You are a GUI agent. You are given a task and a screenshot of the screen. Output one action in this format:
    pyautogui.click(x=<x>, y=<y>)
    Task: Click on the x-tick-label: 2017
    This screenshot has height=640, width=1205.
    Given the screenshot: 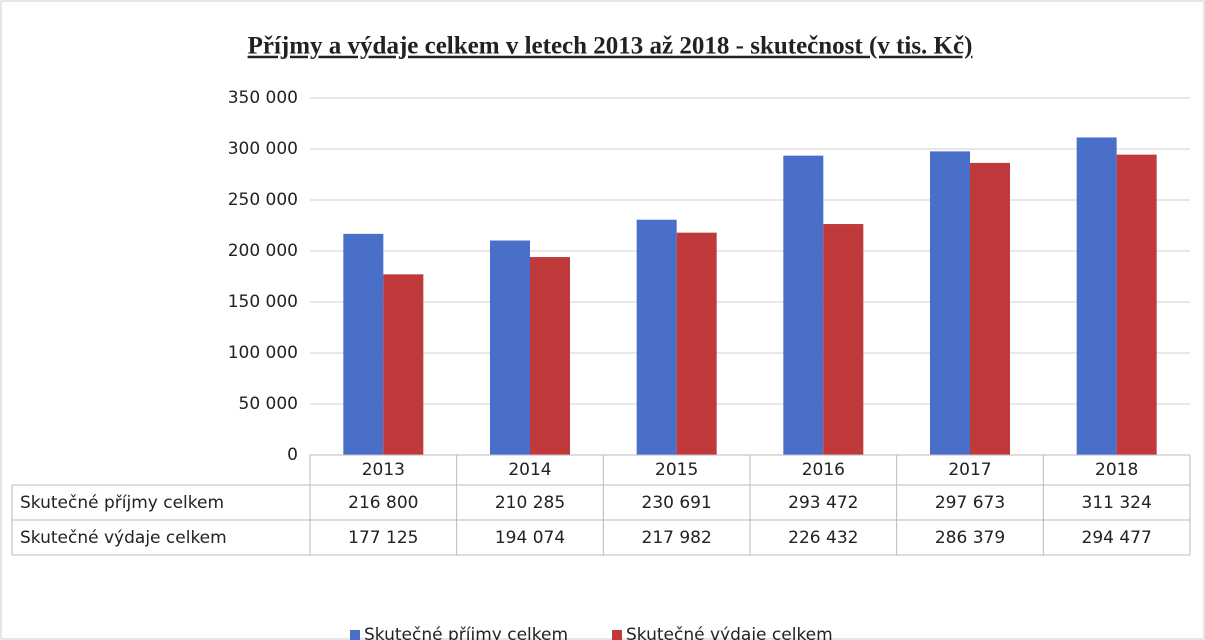 What is the action you would take?
    pyautogui.click(x=969, y=470)
    